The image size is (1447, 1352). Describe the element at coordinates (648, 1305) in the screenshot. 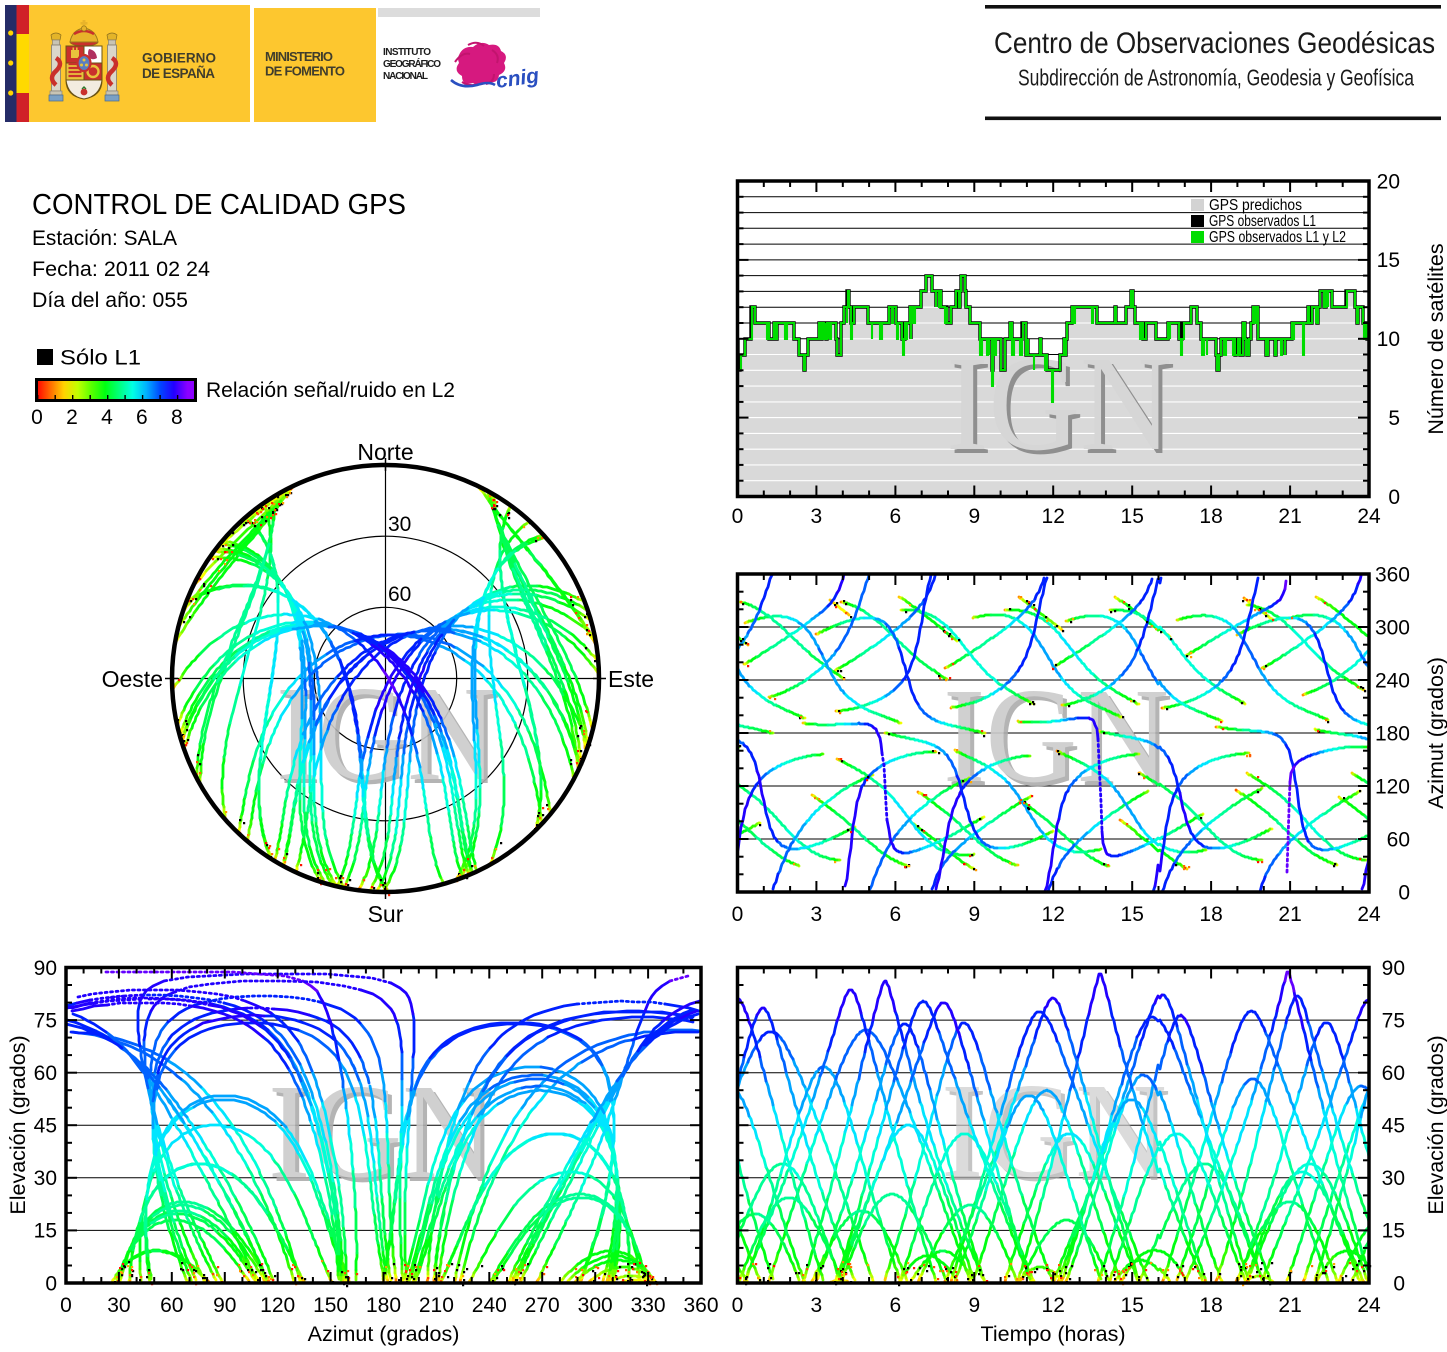

I see `svg-text: 330` at that location.